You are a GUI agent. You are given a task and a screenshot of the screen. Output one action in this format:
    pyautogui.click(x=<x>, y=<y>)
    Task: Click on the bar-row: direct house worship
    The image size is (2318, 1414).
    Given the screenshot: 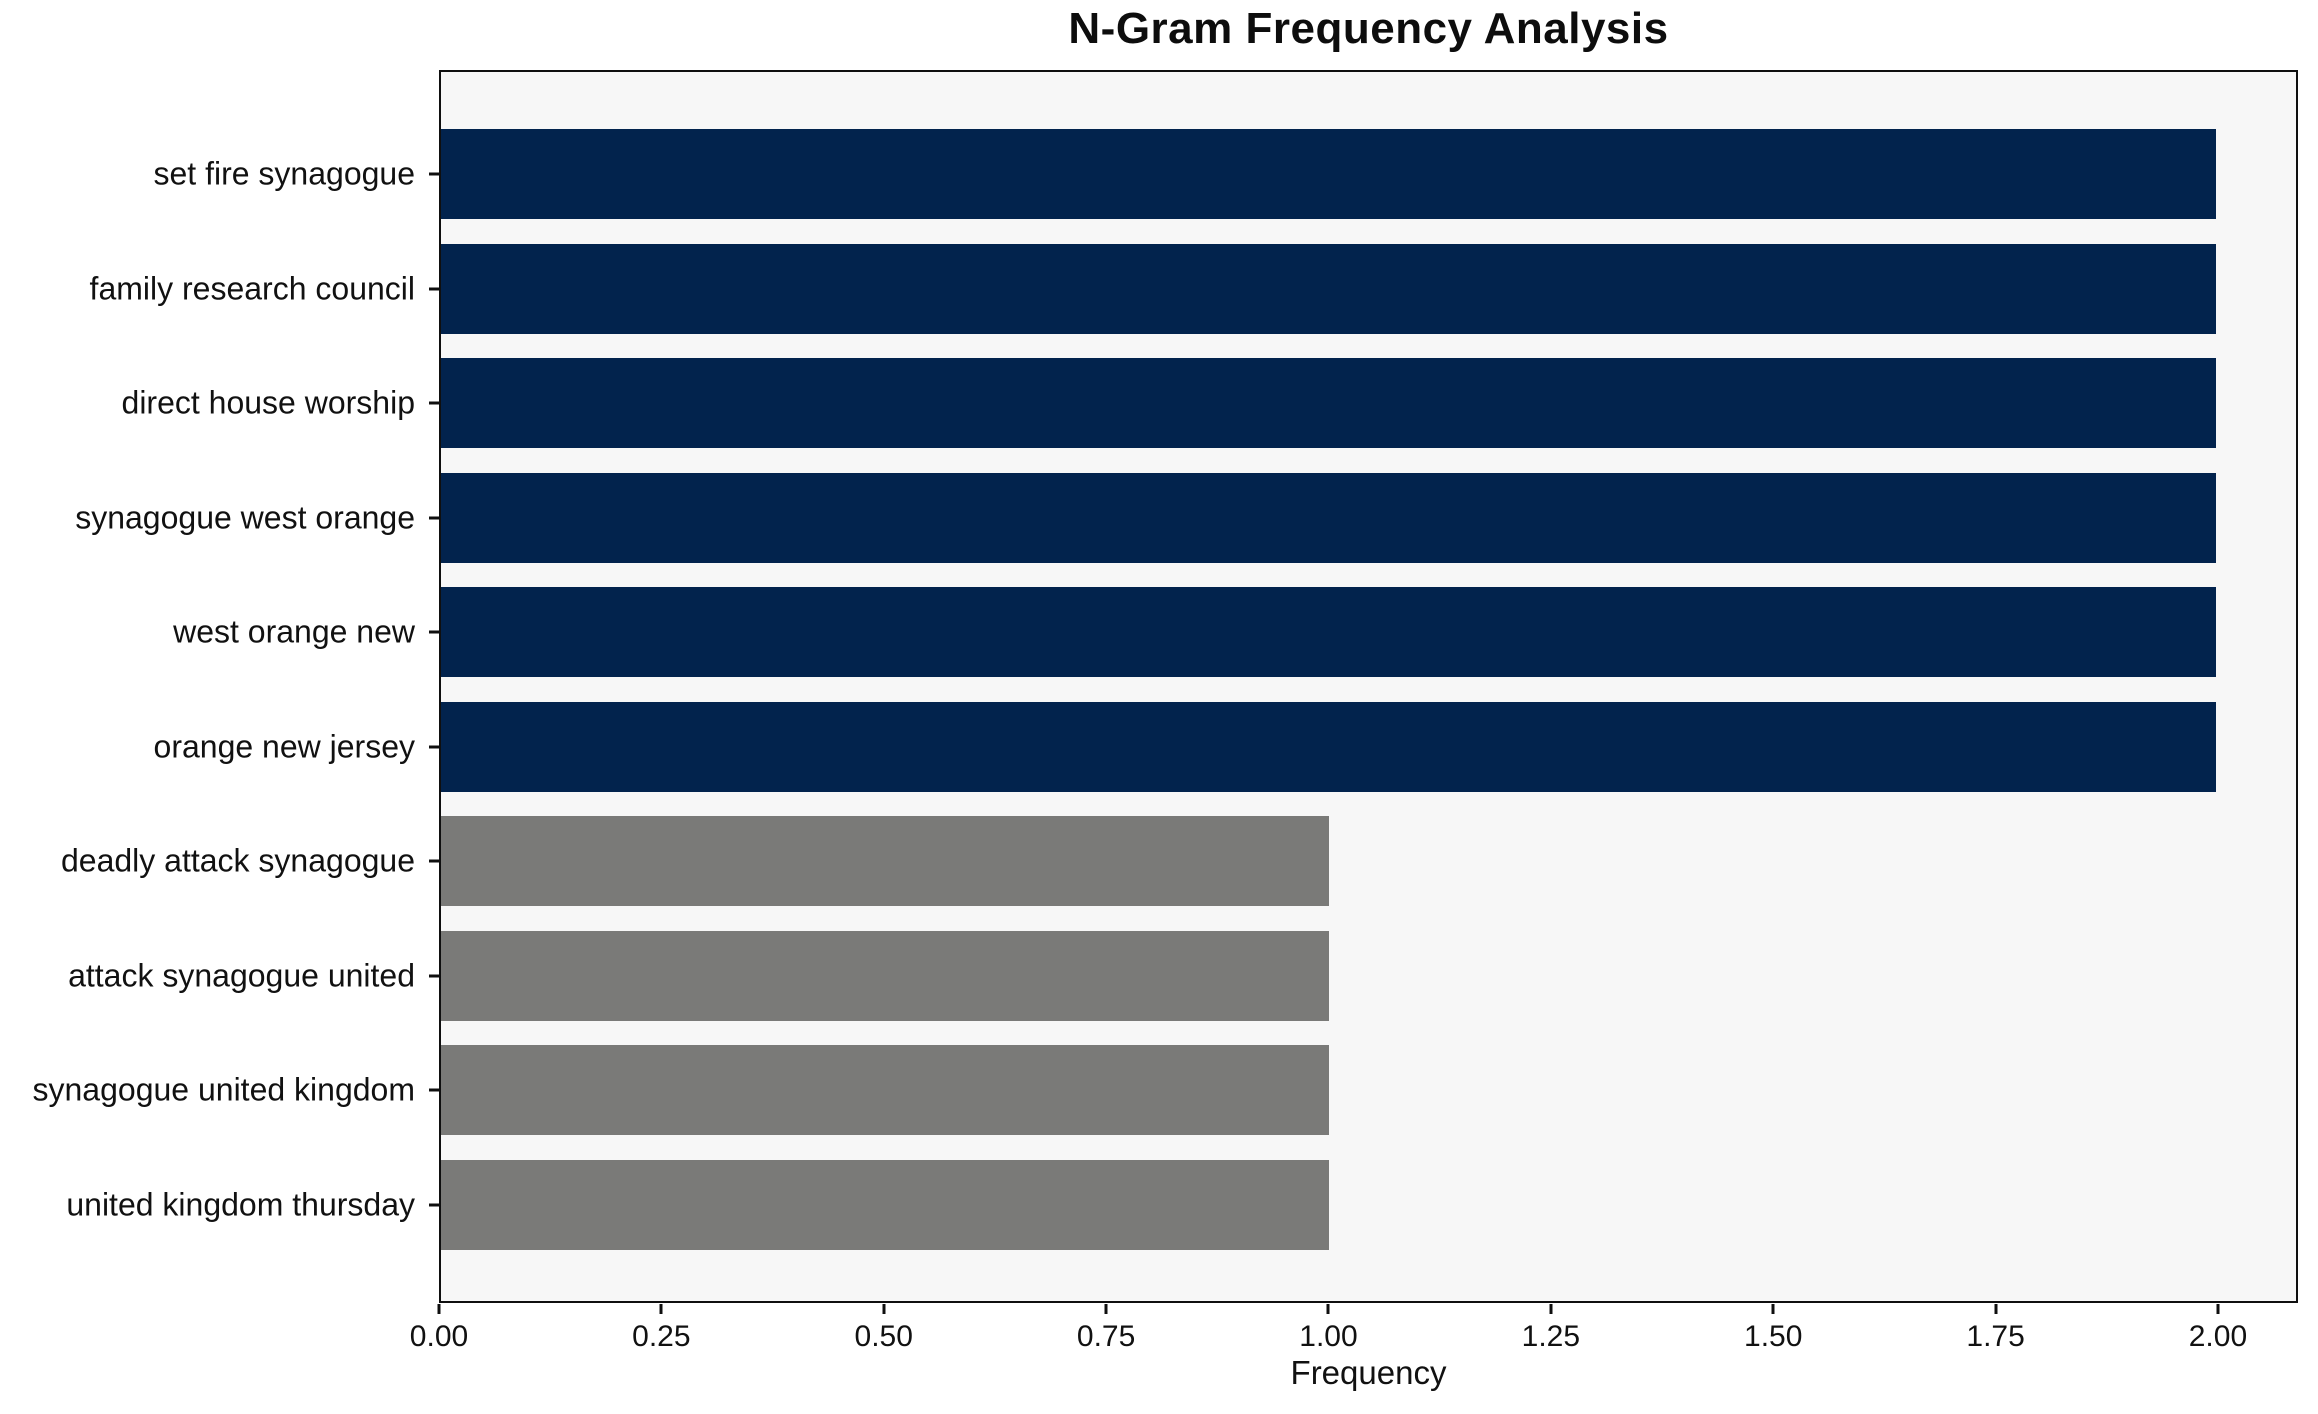 What is the action you would take?
    pyautogui.click(x=1209, y=403)
    